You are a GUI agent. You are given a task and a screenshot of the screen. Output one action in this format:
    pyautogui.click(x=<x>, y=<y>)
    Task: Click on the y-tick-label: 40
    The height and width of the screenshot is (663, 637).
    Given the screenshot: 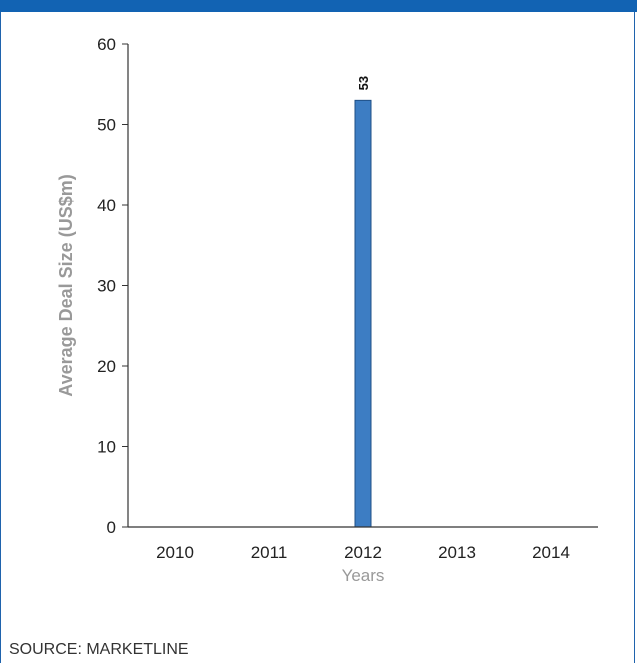 What is the action you would take?
    pyautogui.click(x=106, y=205)
    